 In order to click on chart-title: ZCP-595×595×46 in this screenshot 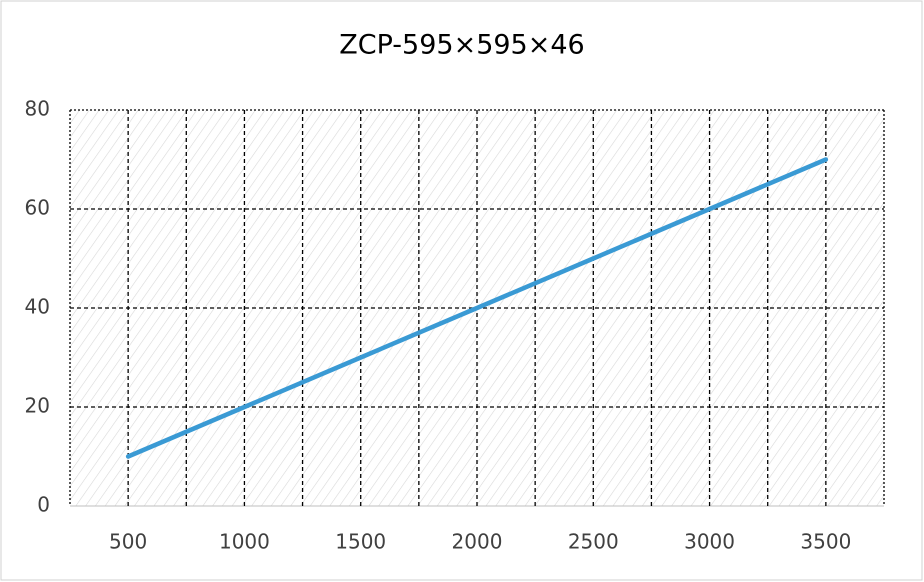, I will do `click(461, 45)`.